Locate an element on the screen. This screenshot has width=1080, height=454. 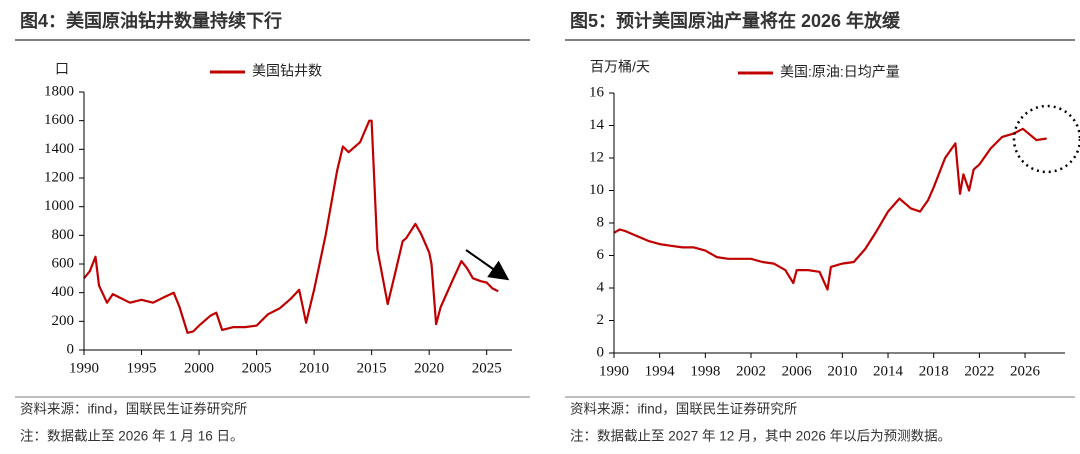
chart-title: 图4：美国原油钻井数量持续下行 is located at coordinates (151, 20).